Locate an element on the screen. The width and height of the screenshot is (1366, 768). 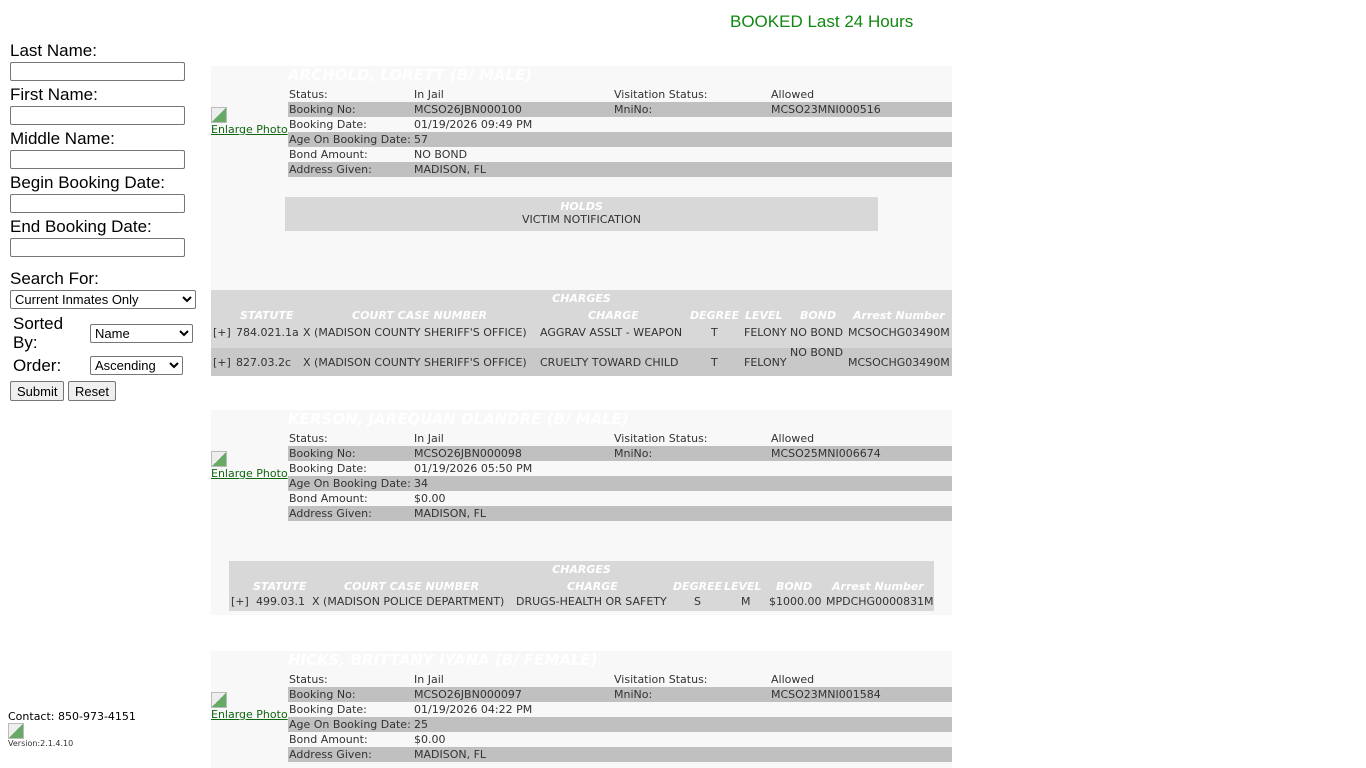
sorted-by-label: Sorted By: is located at coordinates (38, 333).